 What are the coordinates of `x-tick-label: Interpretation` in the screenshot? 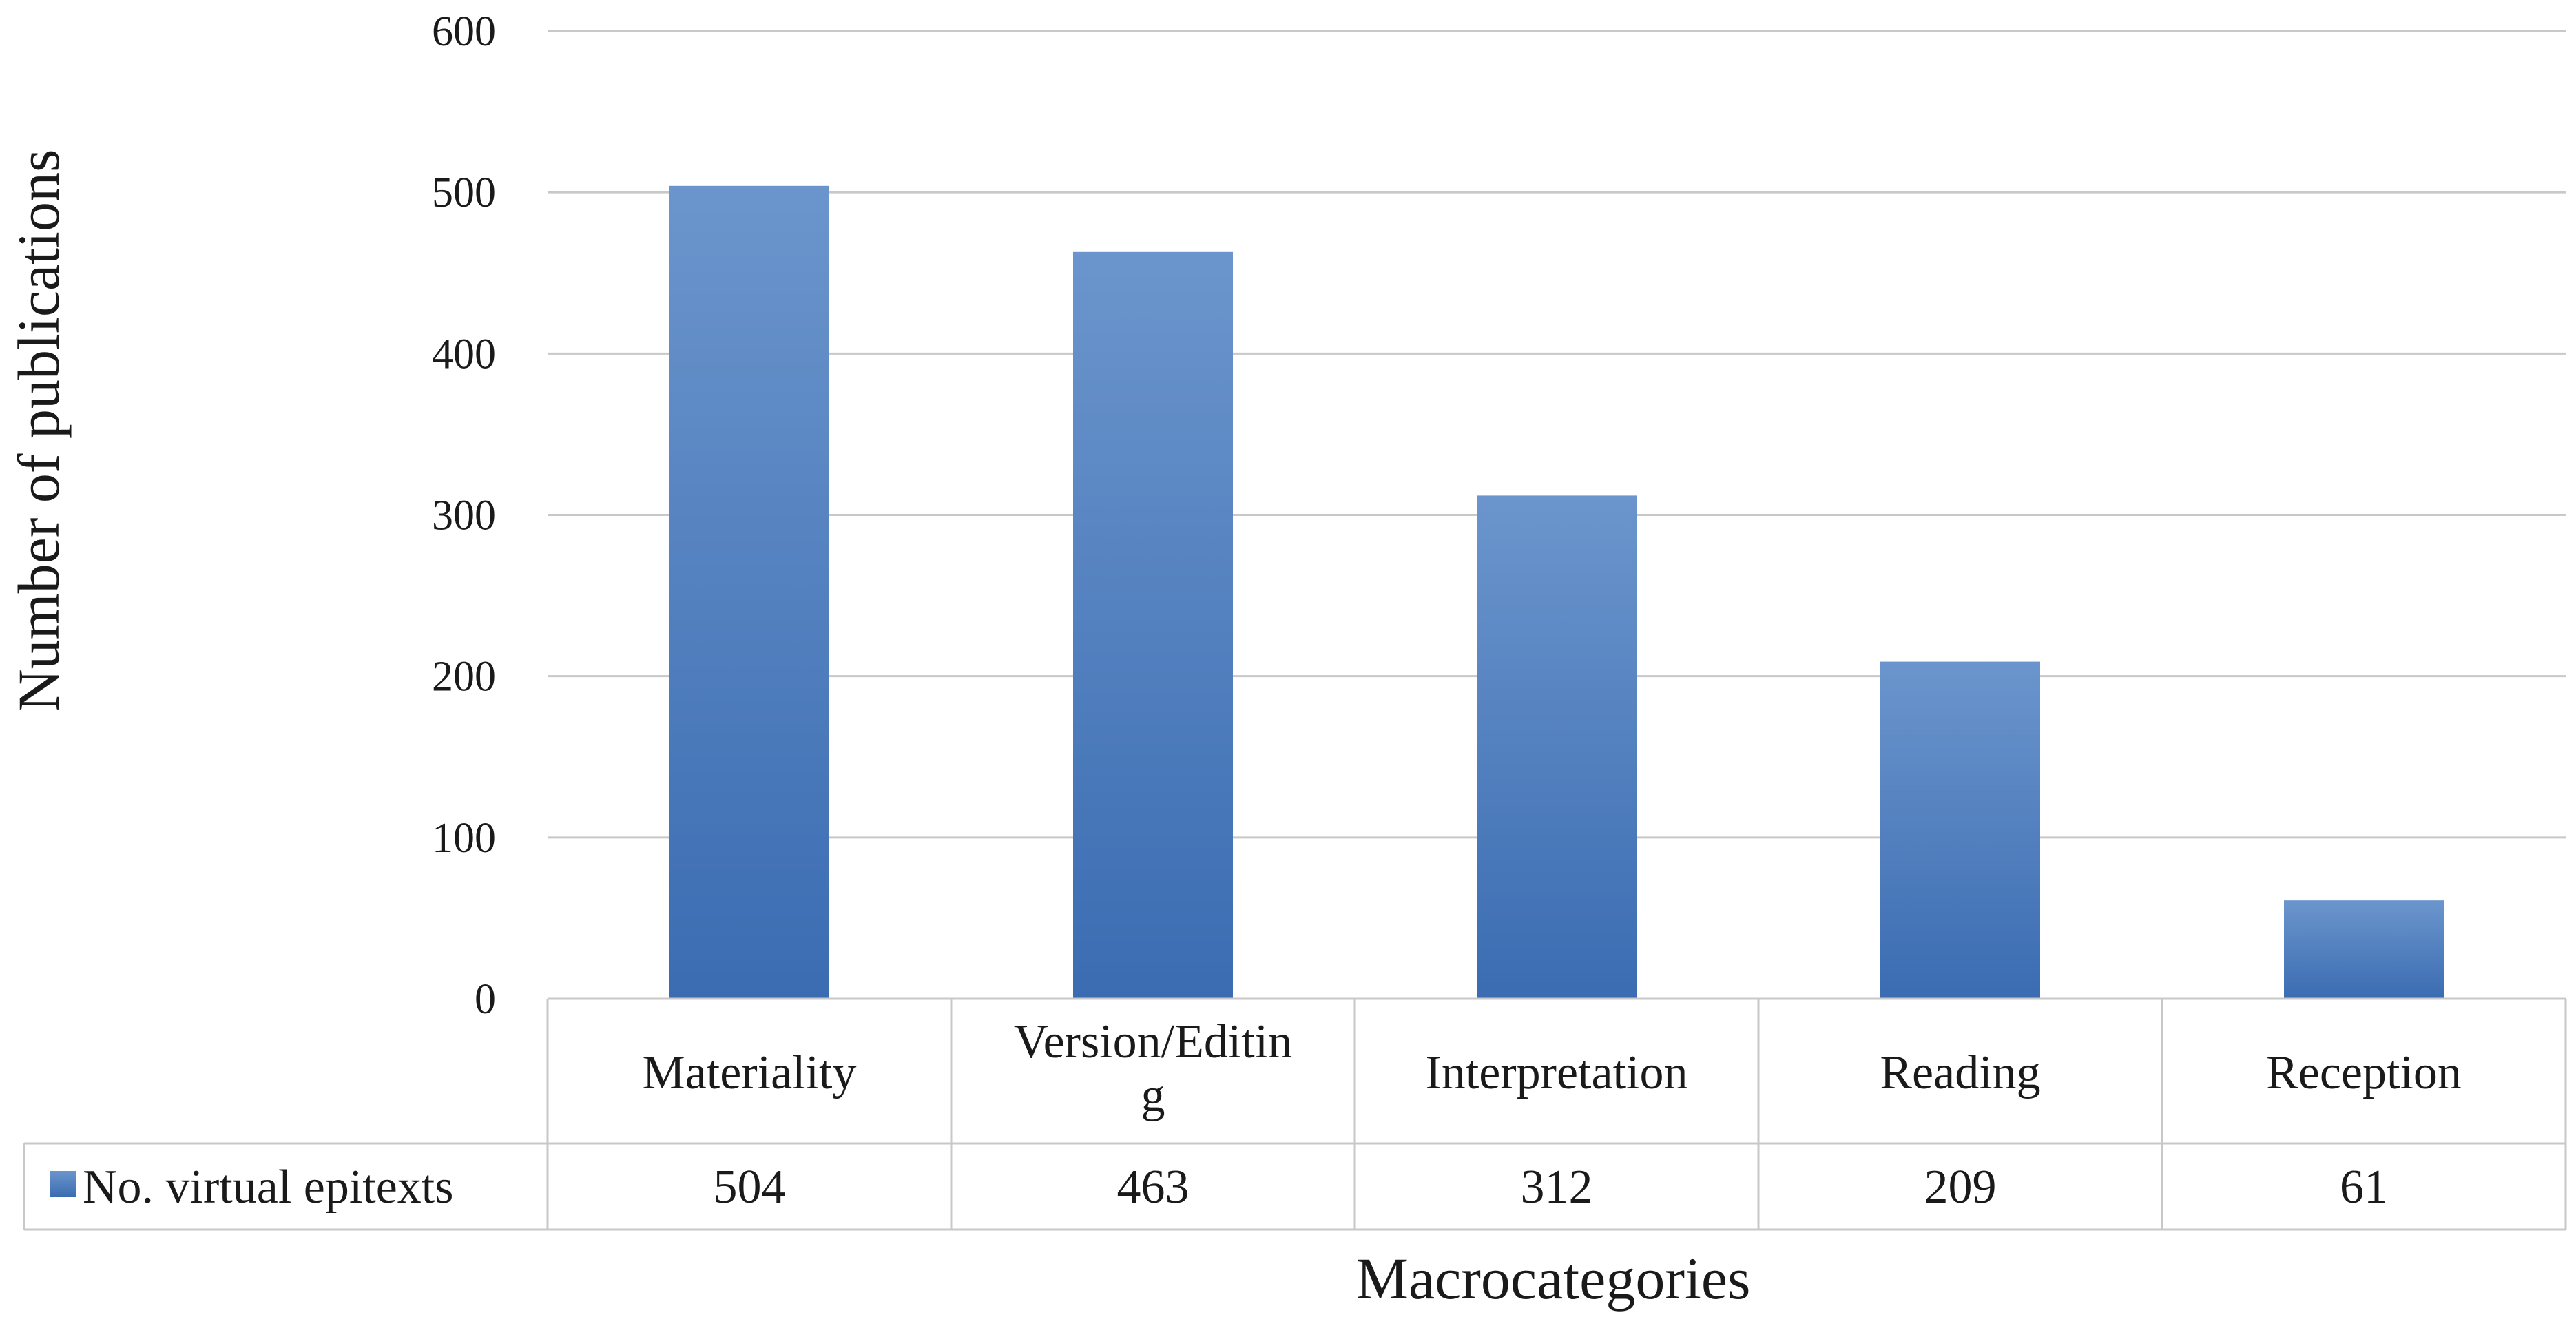 It's located at (1557, 1073).